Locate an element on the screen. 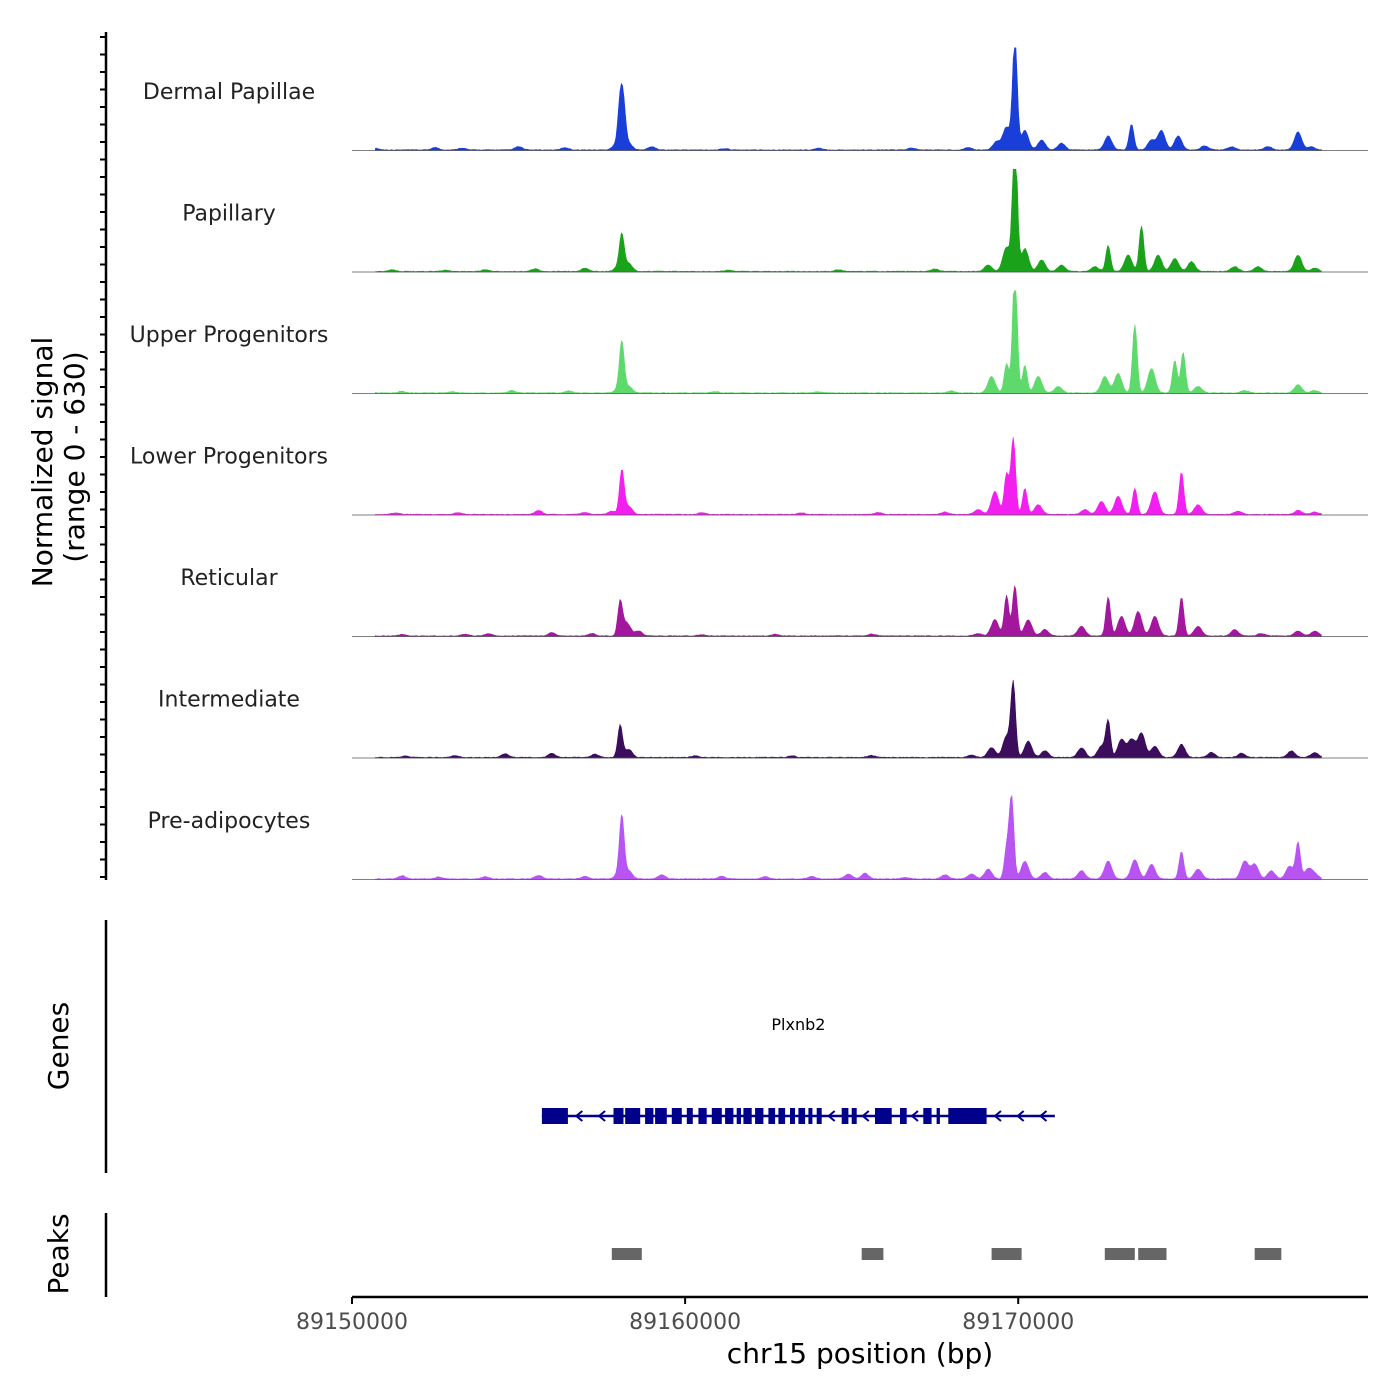 The height and width of the screenshot is (1400, 1400). track-3: Lower Progenitors is located at coordinates (749, 476).